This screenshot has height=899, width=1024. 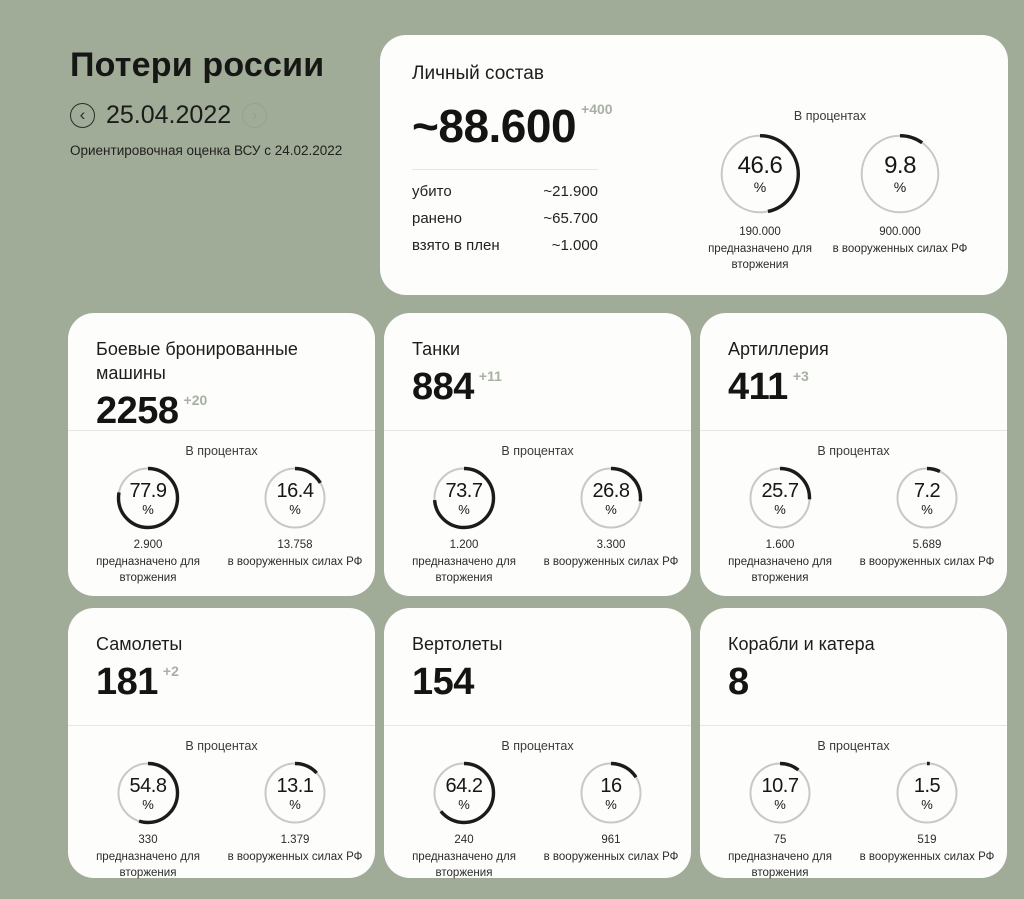 I want to click on losses-total: ~88.600, so click(x=494, y=126).